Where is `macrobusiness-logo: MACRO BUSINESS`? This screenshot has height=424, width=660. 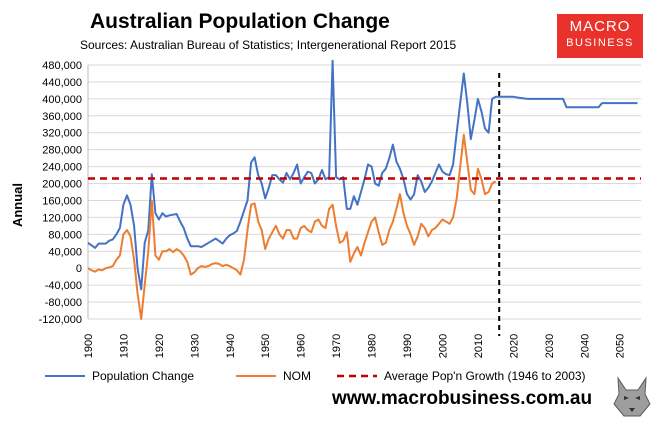
macrobusiness-logo: MACRO BUSINESS is located at coordinates (600, 36).